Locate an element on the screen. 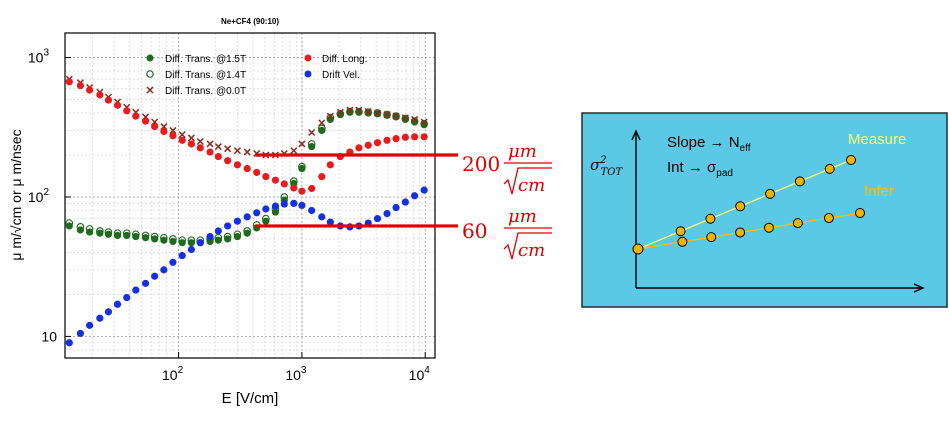  tick-exp: 4 is located at coordinates (427, 370).